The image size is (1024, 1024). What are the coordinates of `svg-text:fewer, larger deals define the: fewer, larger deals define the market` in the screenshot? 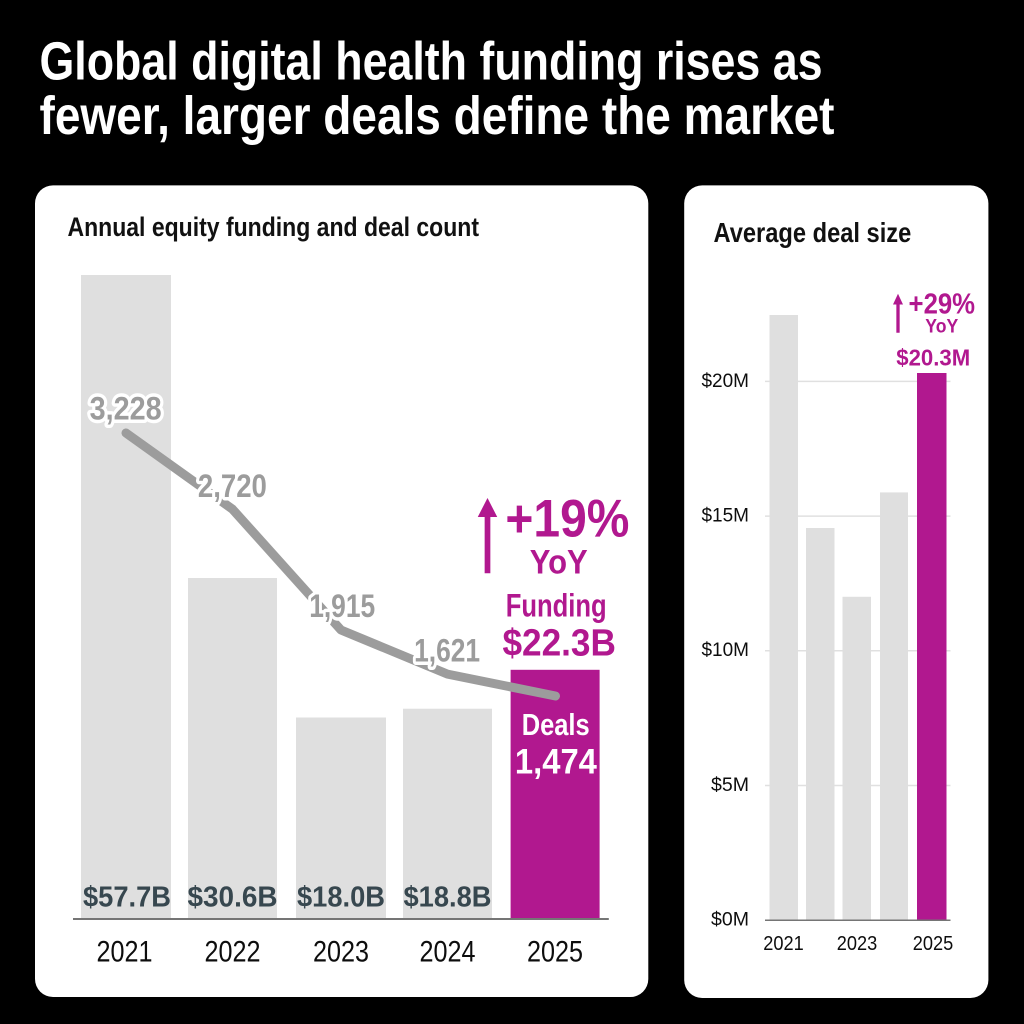 It's located at (437, 116).